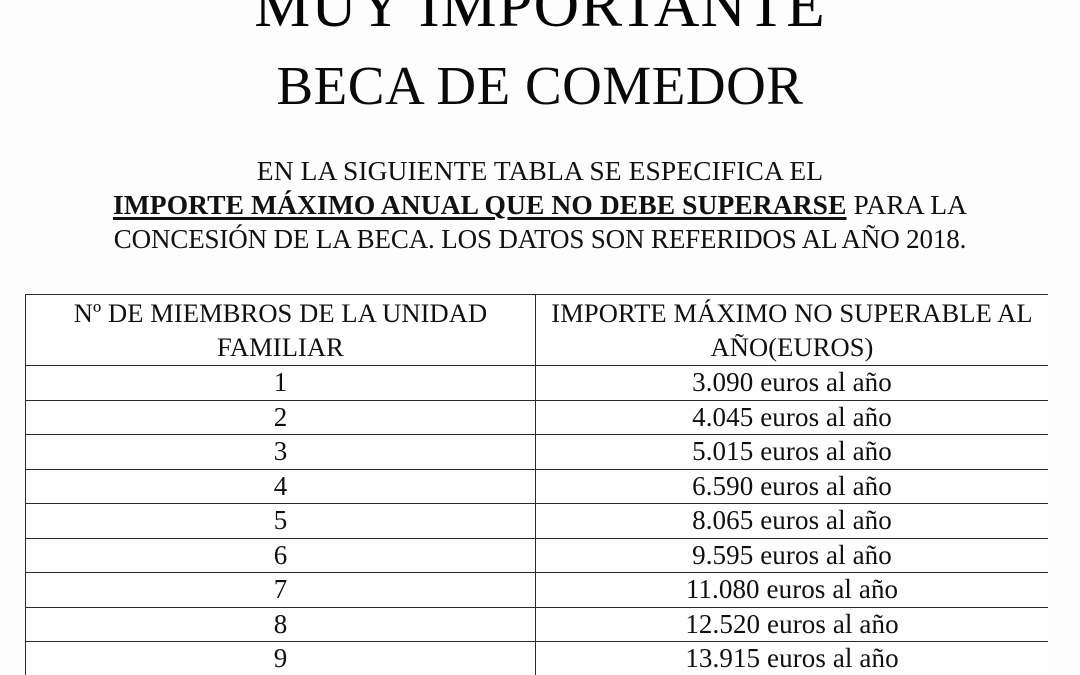 The width and height of the screenshot is (1080, 675). I want to click on cell-members: 7, so click(280, 590).